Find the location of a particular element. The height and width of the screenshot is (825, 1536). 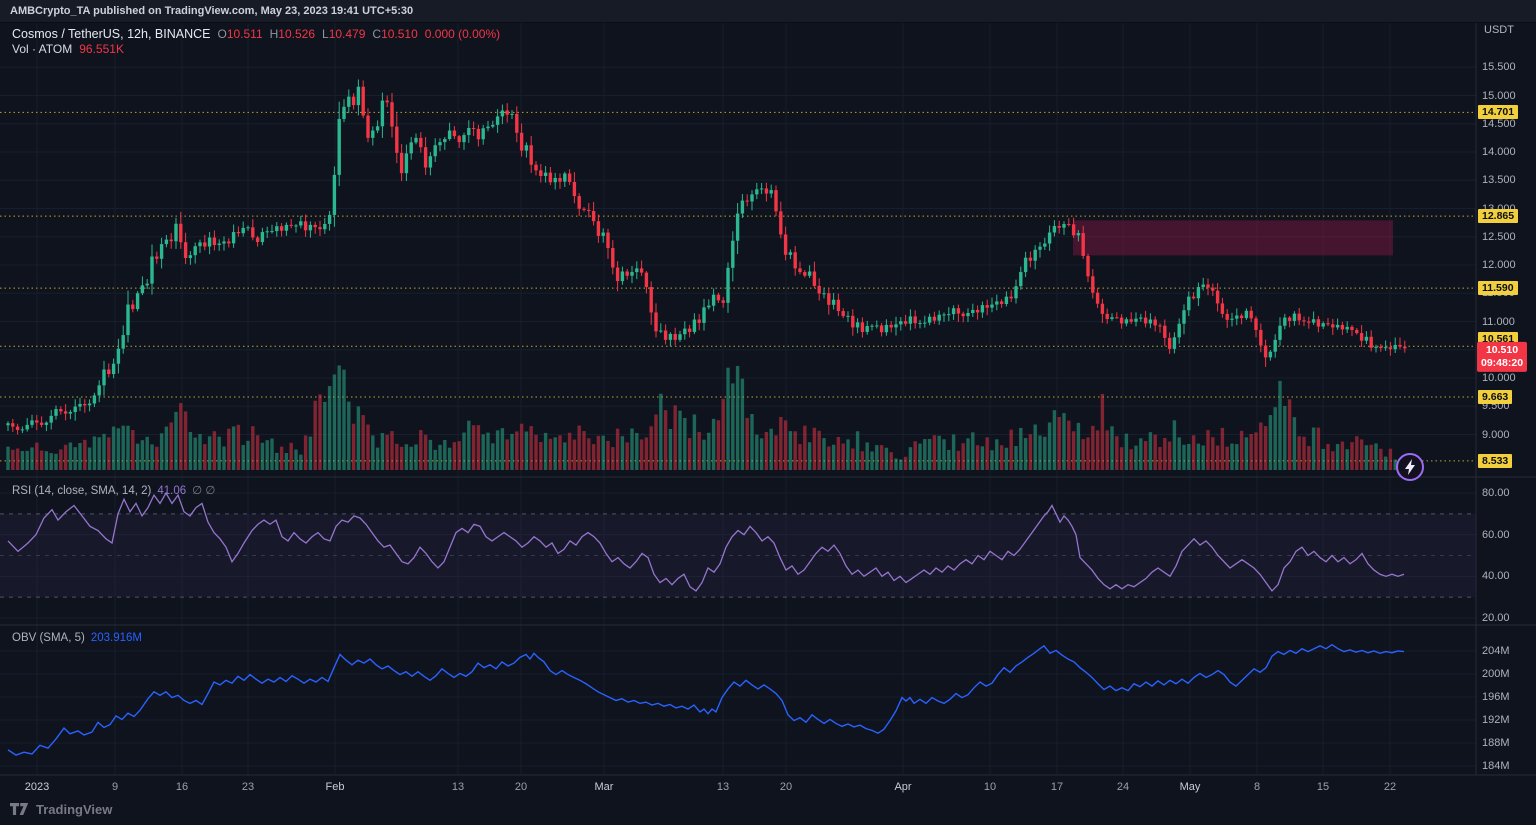

time-tick-label: Mar is located at coordinates (604, 787).